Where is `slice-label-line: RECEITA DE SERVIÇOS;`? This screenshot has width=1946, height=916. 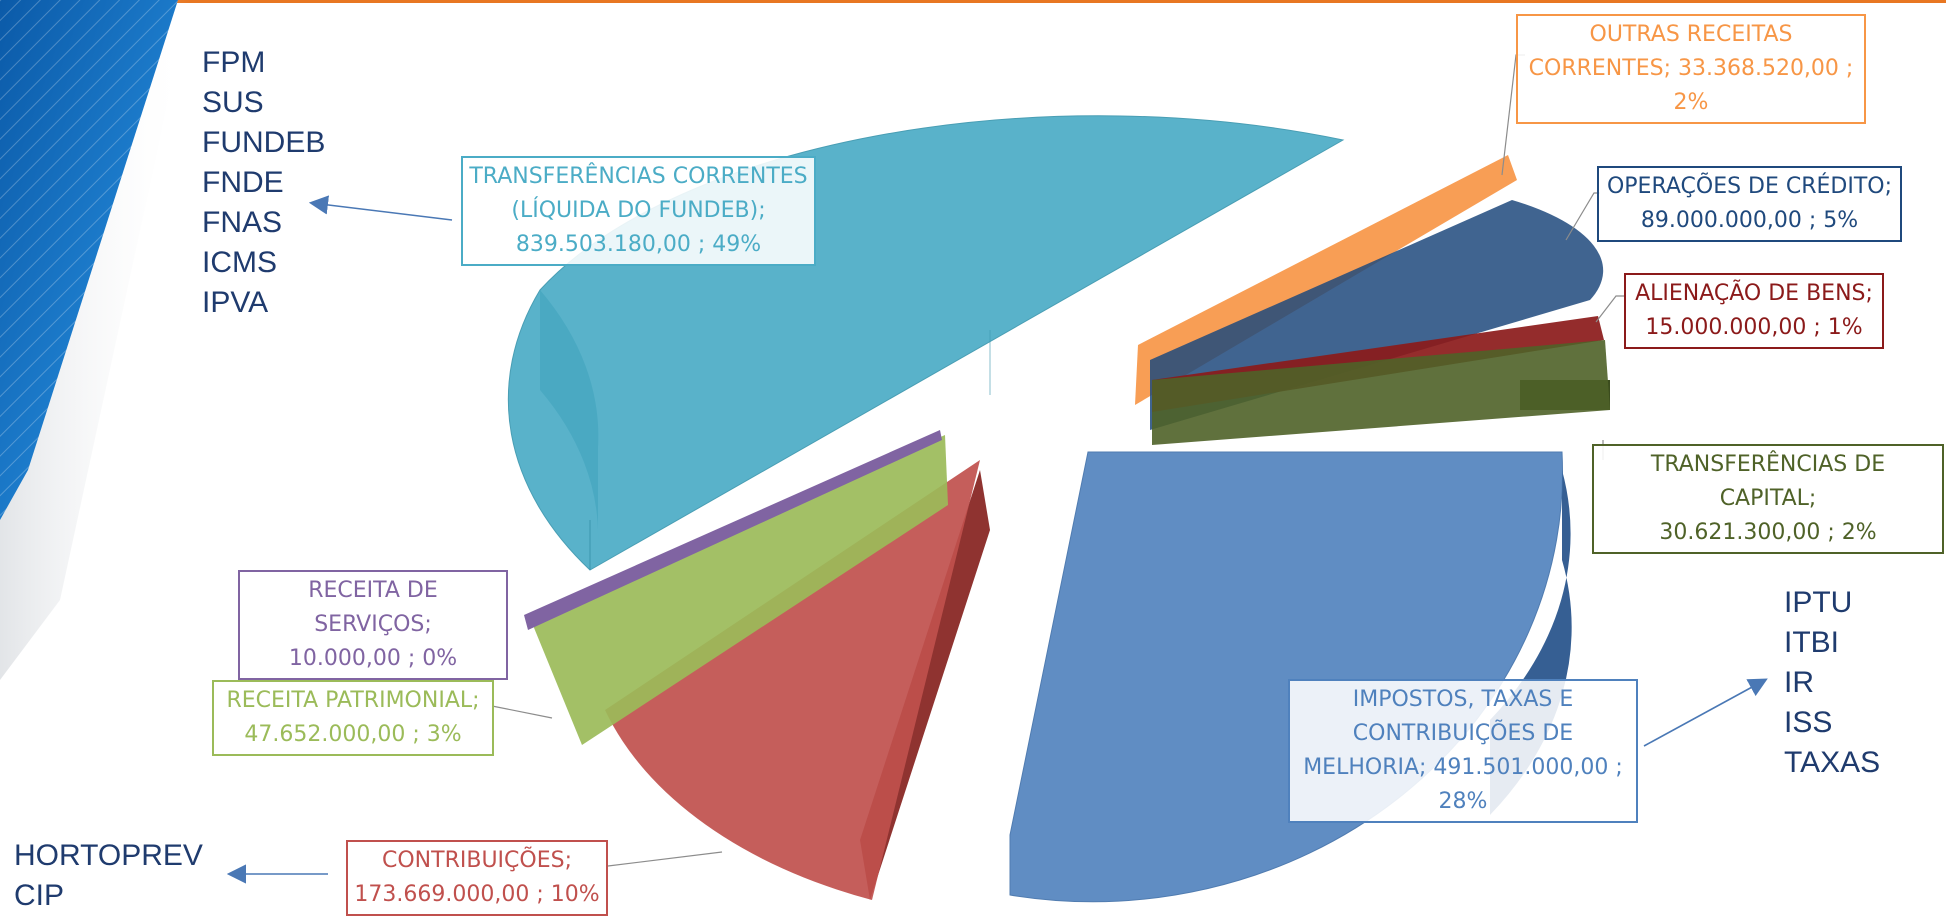
slice-label-line: RECEITA DE SERVIÇOS; is located at coordinates (373, 607).